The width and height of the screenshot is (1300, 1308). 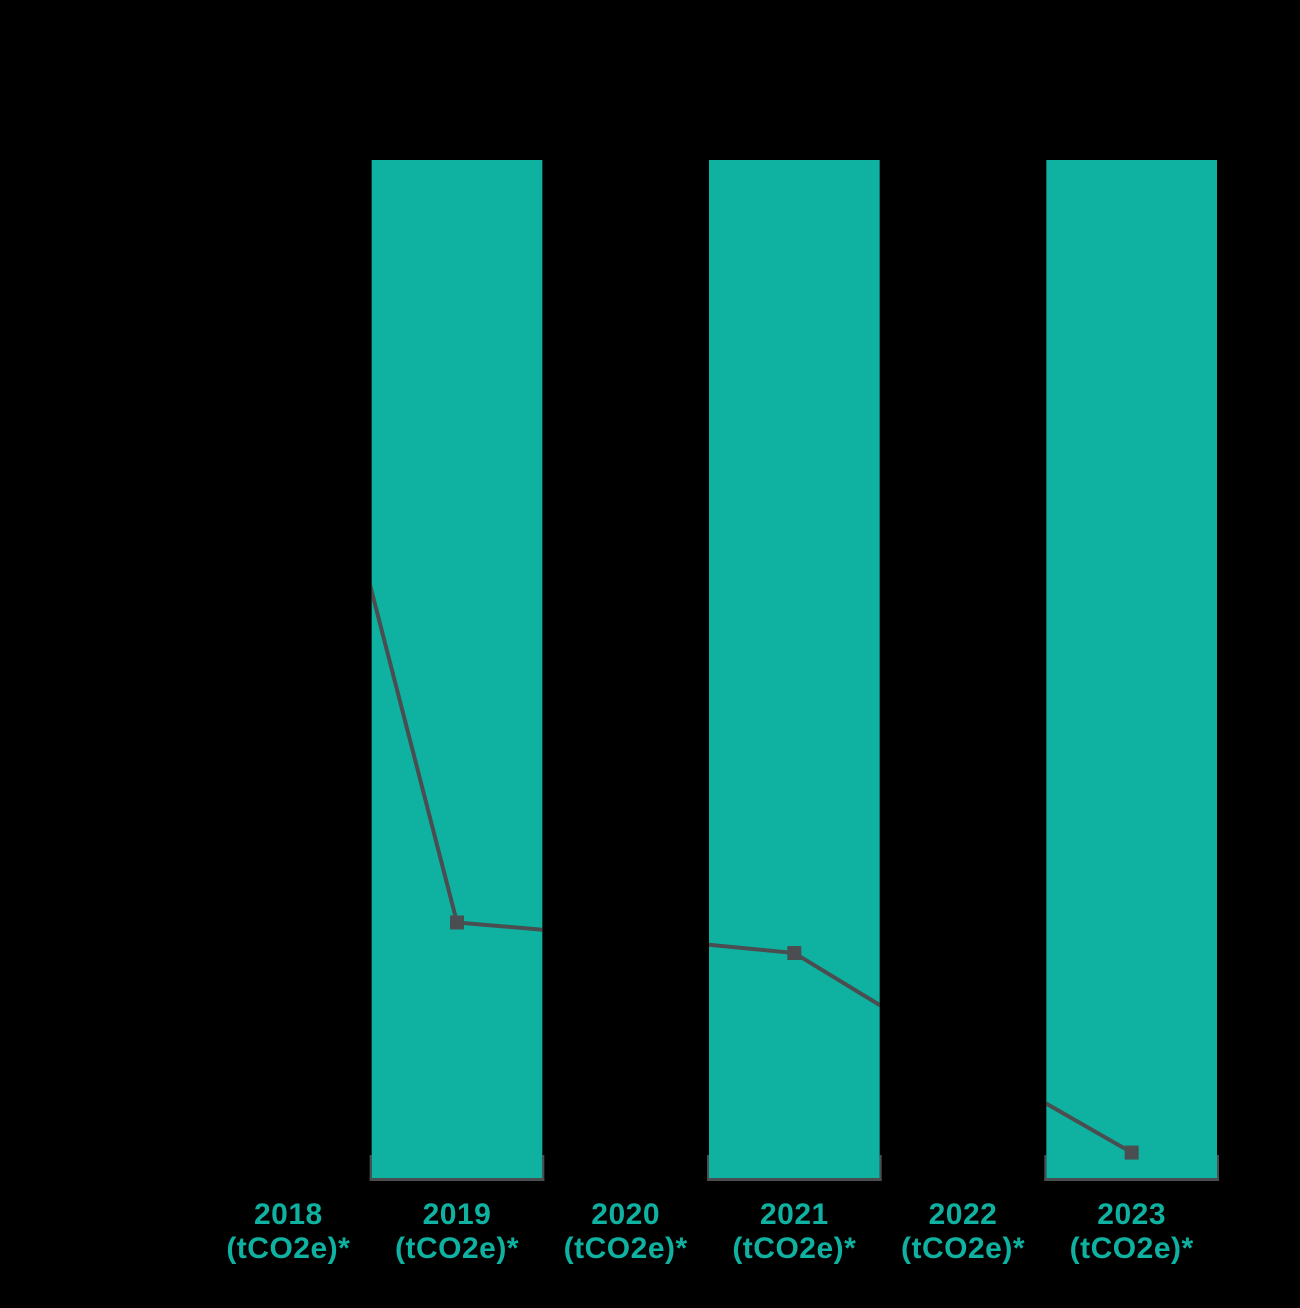 I want to click on bar-baselines, so click(x=794, y=1168).